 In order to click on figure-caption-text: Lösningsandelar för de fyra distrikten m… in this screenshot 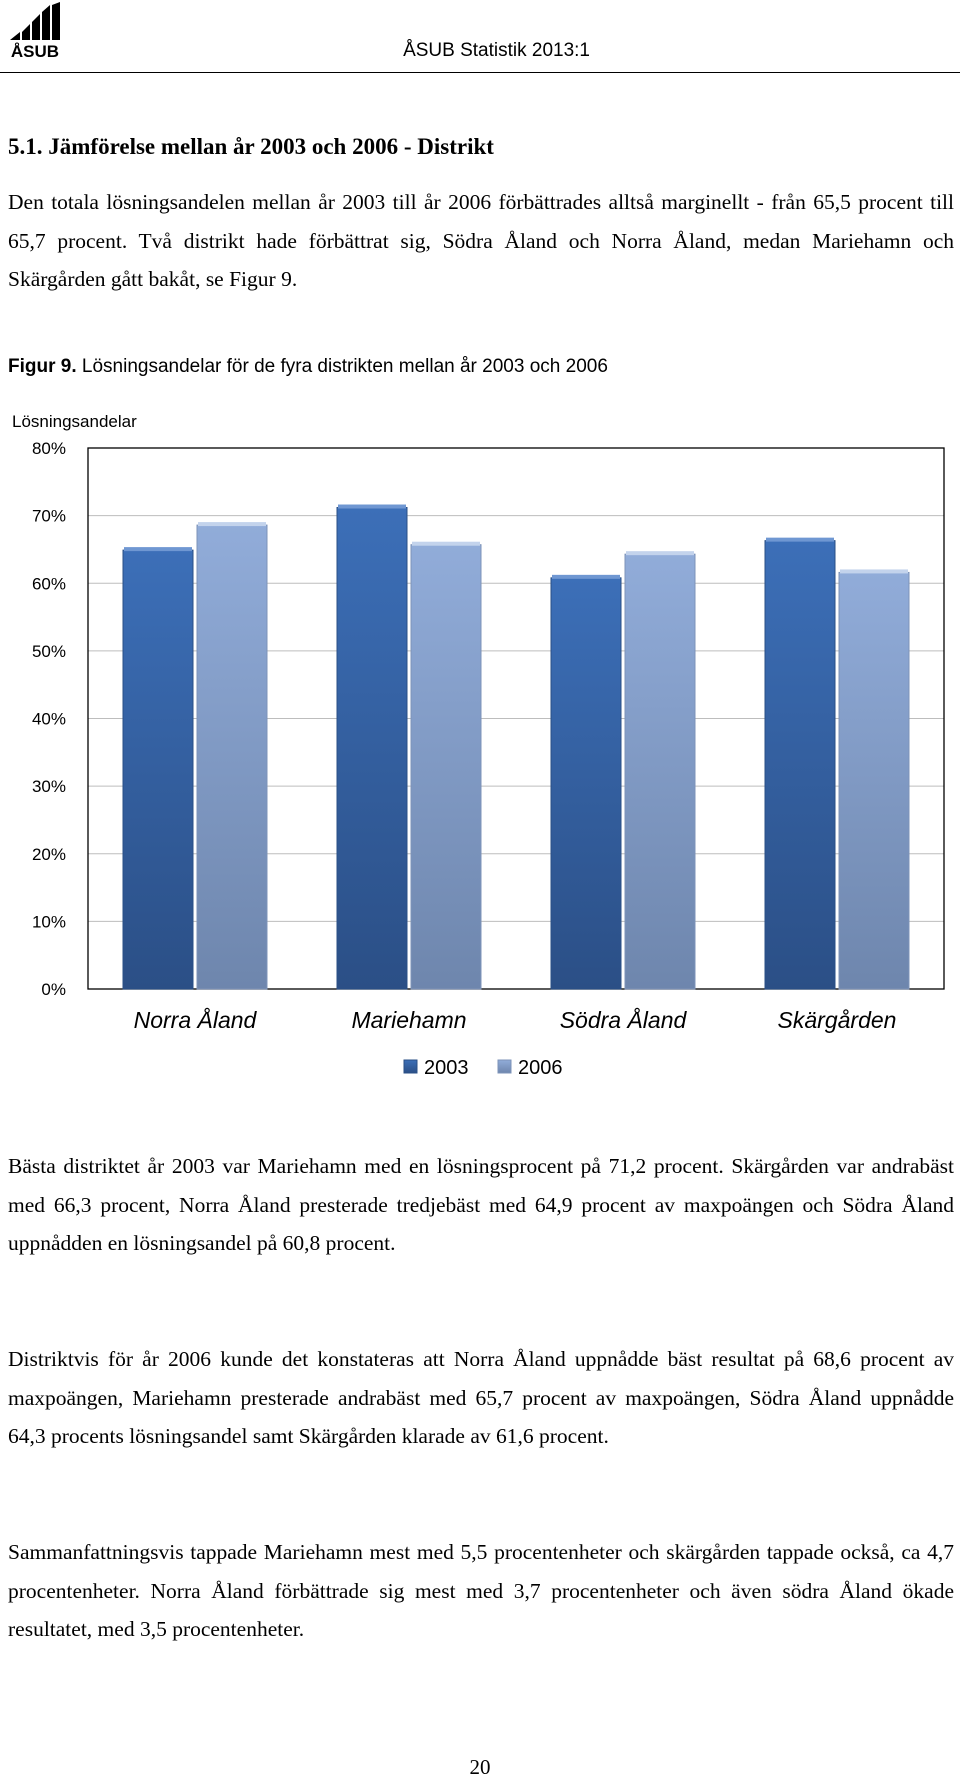, I will do `click(342, 366)`.